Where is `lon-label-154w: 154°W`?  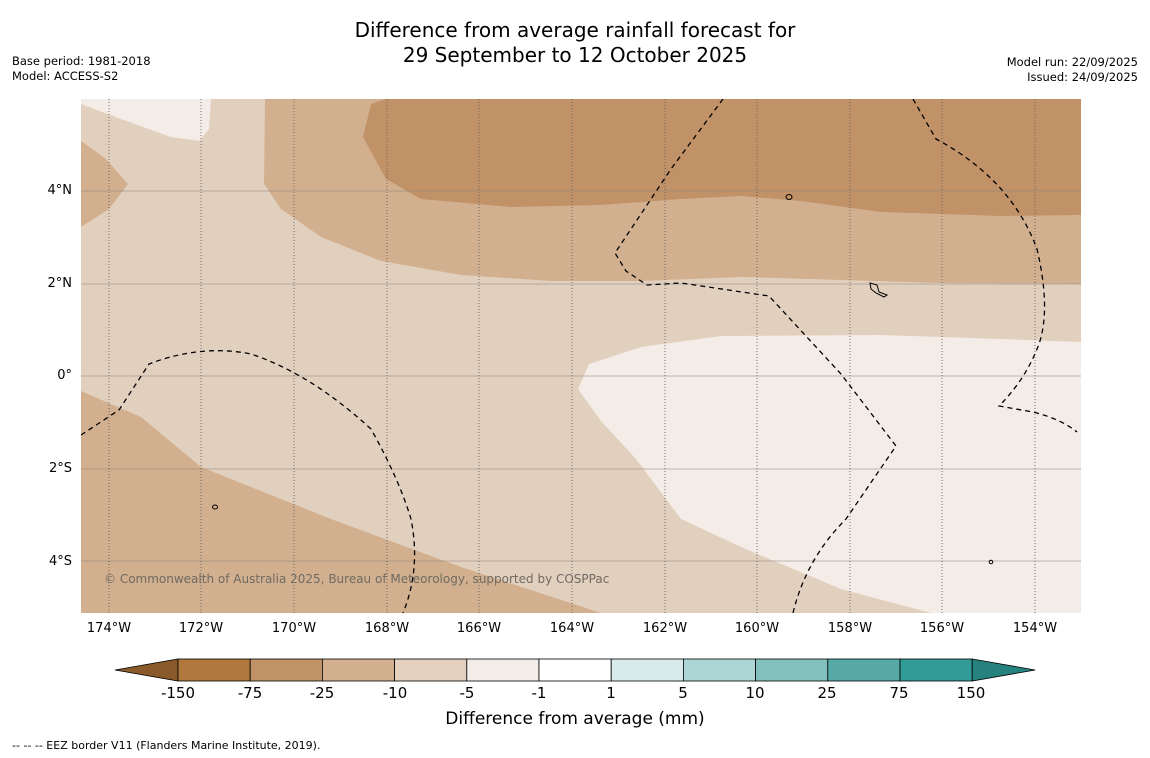 lon-label-154w: 154°W is located at coordinates (1035, 628).